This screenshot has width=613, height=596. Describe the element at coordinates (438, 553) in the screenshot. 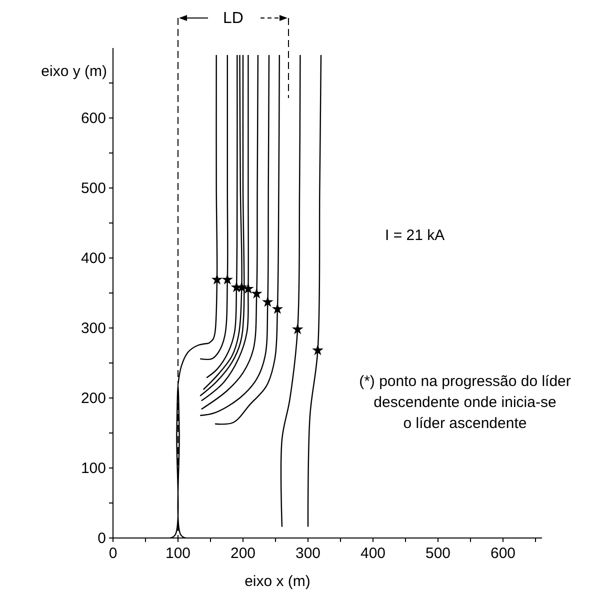

I see `x-tick-label: 500` at that location.